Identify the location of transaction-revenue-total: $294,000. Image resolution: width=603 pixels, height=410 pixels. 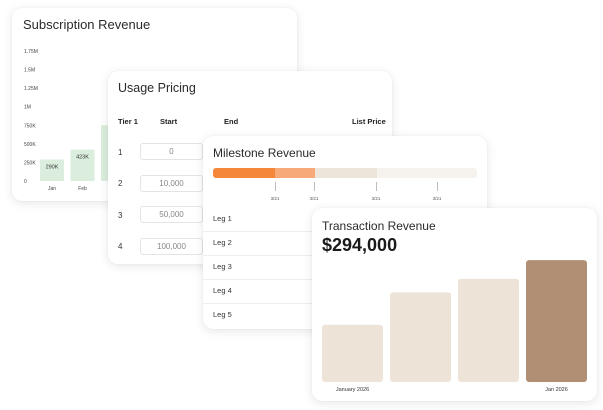
(360, 245).